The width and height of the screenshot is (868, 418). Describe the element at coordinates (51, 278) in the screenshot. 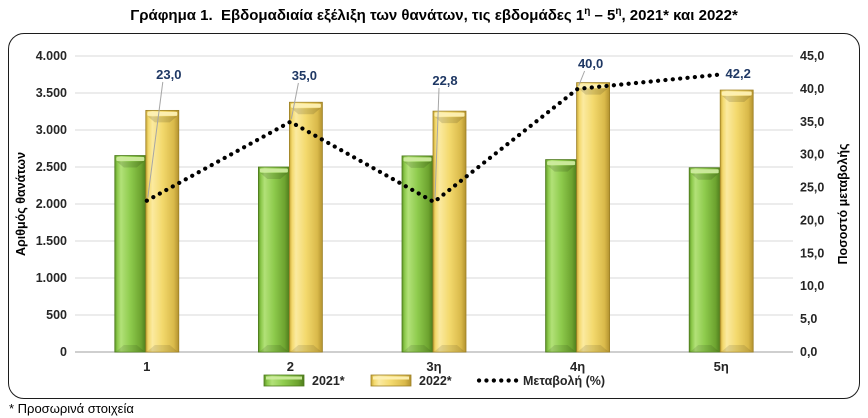

I see `left-axis-tick-label: 1.000` at that location.